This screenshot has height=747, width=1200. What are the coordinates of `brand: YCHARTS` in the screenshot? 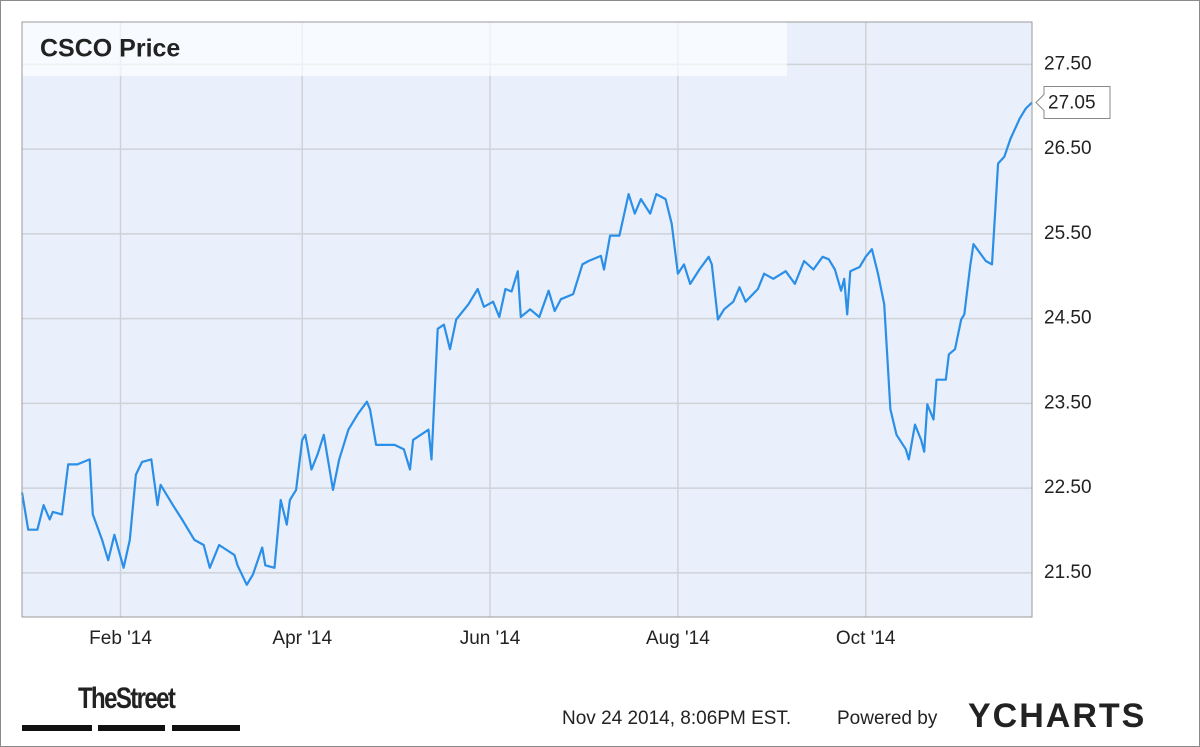 It's located at (1057, 716).